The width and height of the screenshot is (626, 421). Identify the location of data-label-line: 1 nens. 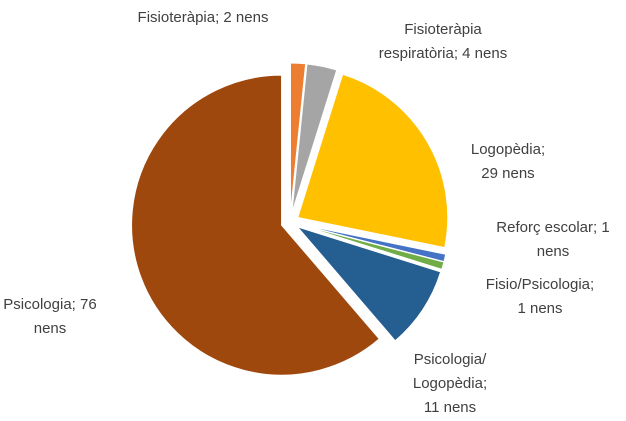
(539, 308).